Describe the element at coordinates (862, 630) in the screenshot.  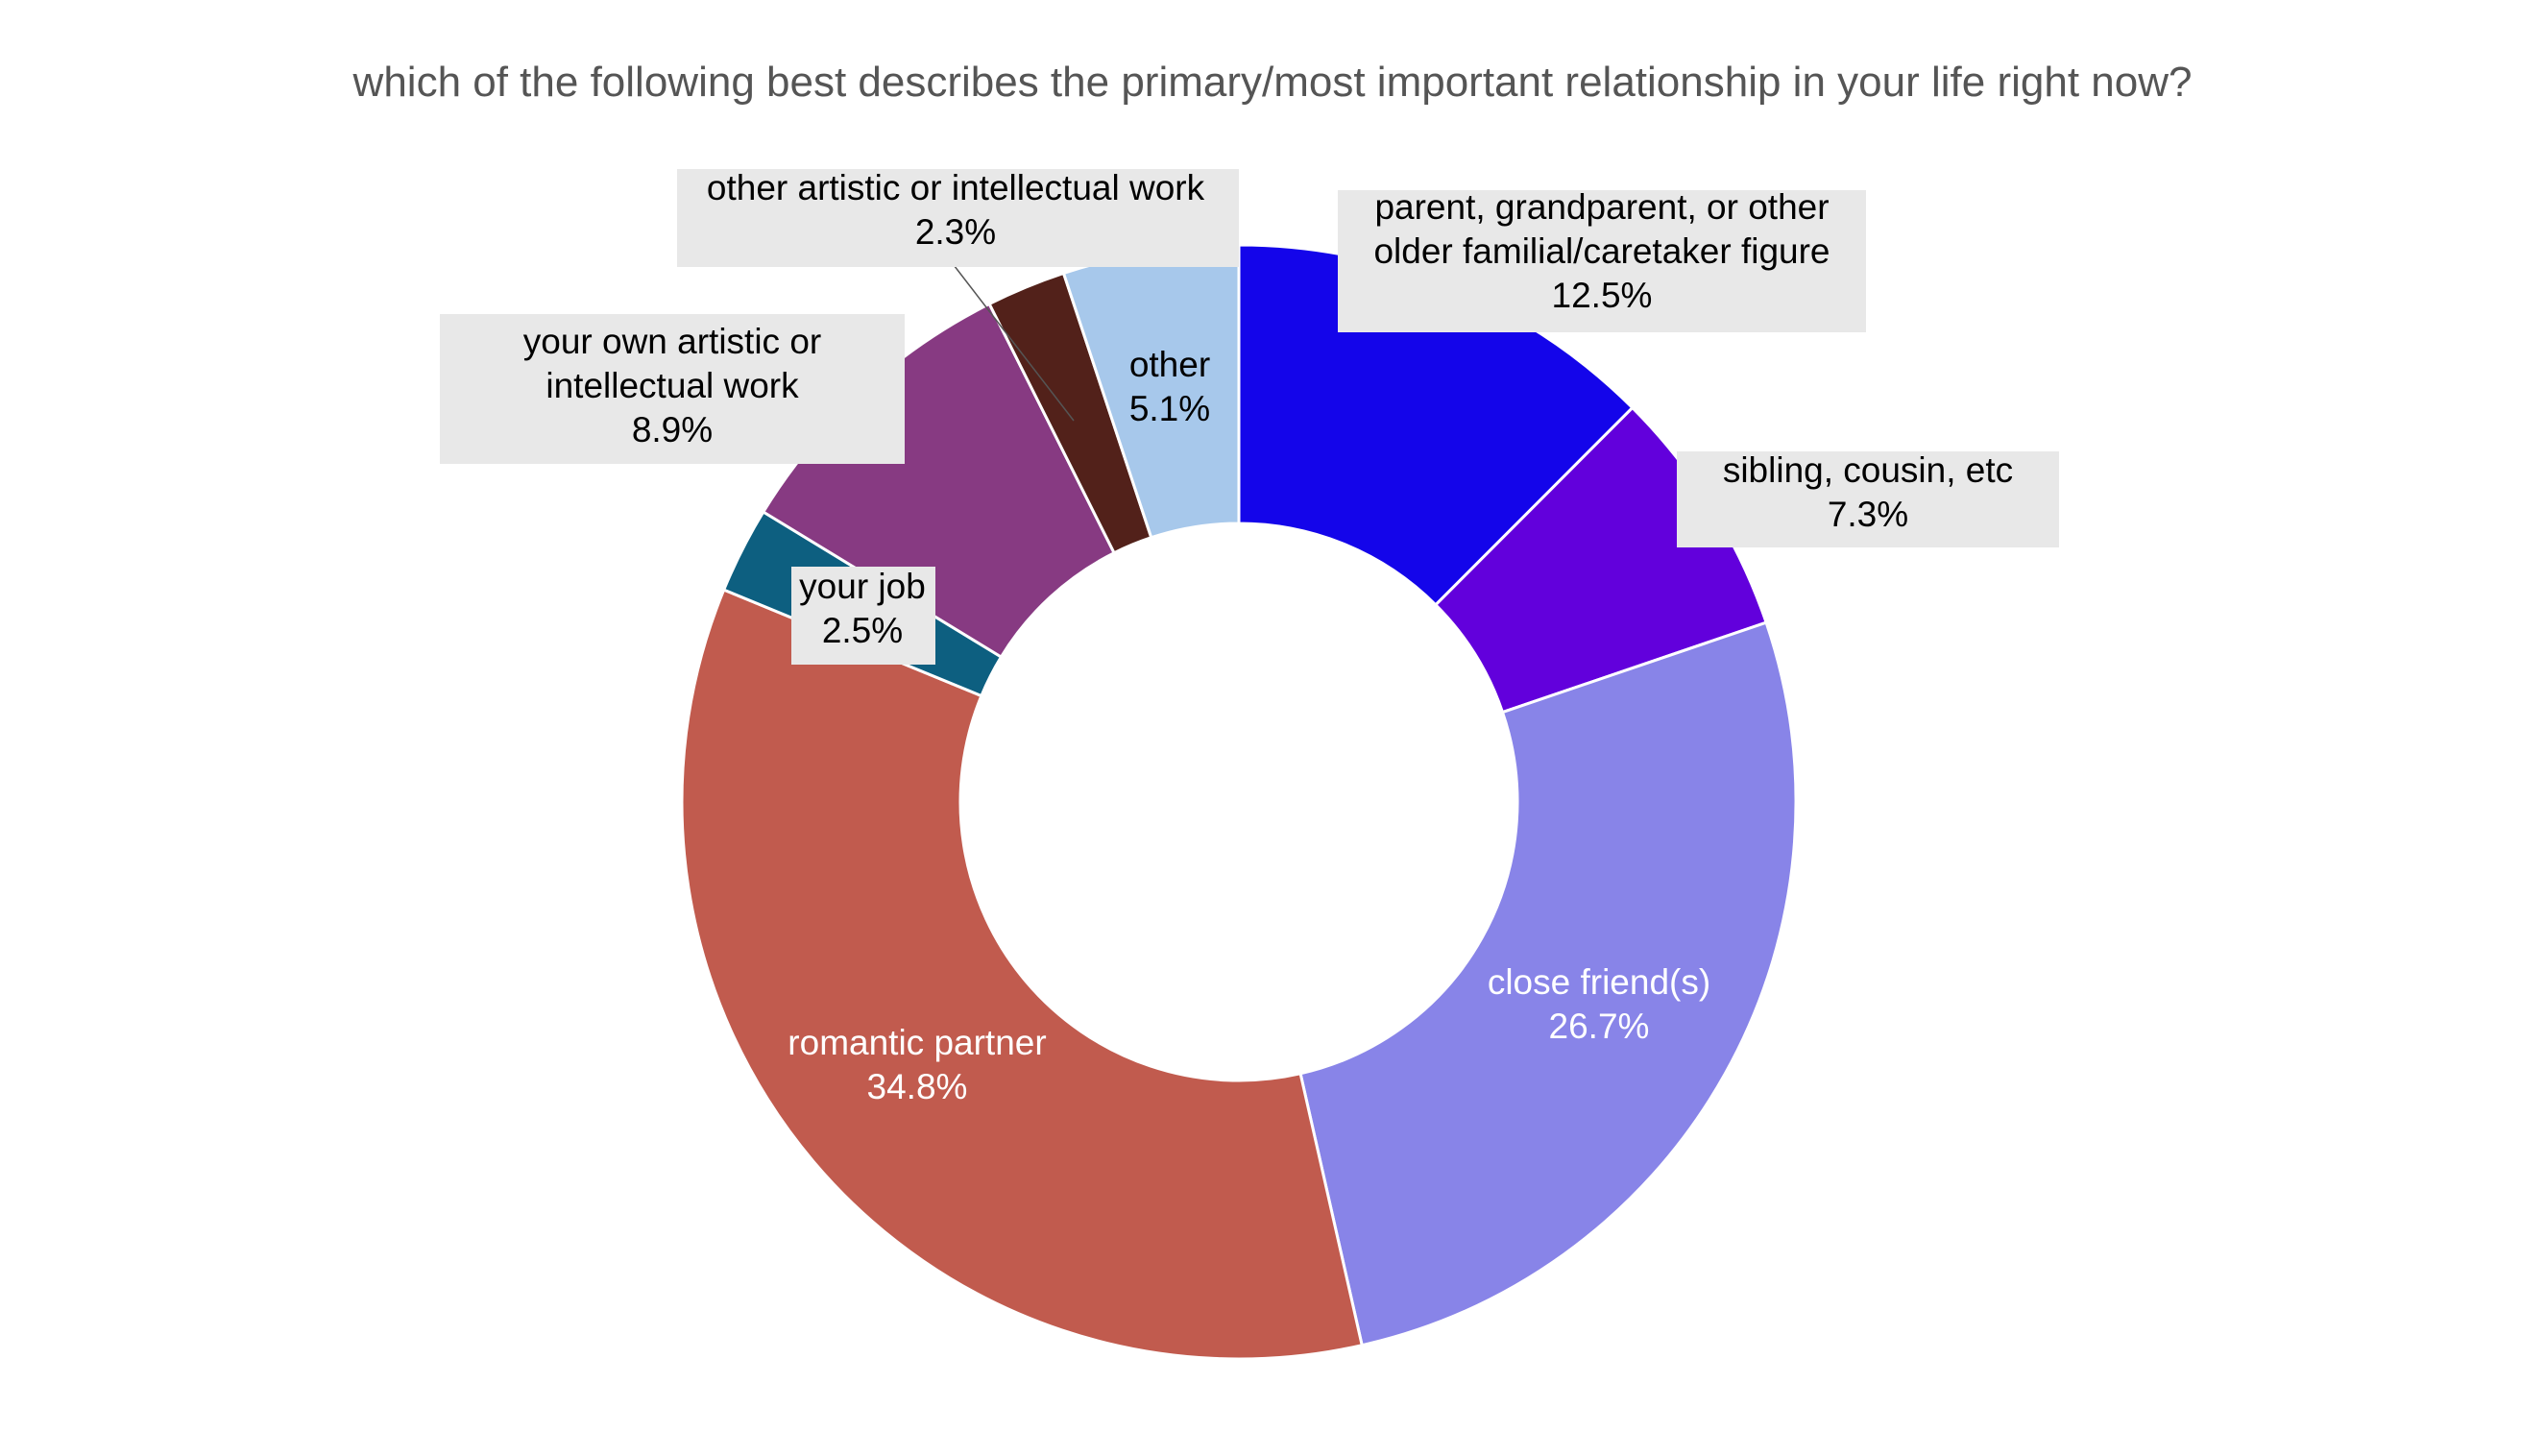
I see `value-label-your-job: 2.5%` at that location.